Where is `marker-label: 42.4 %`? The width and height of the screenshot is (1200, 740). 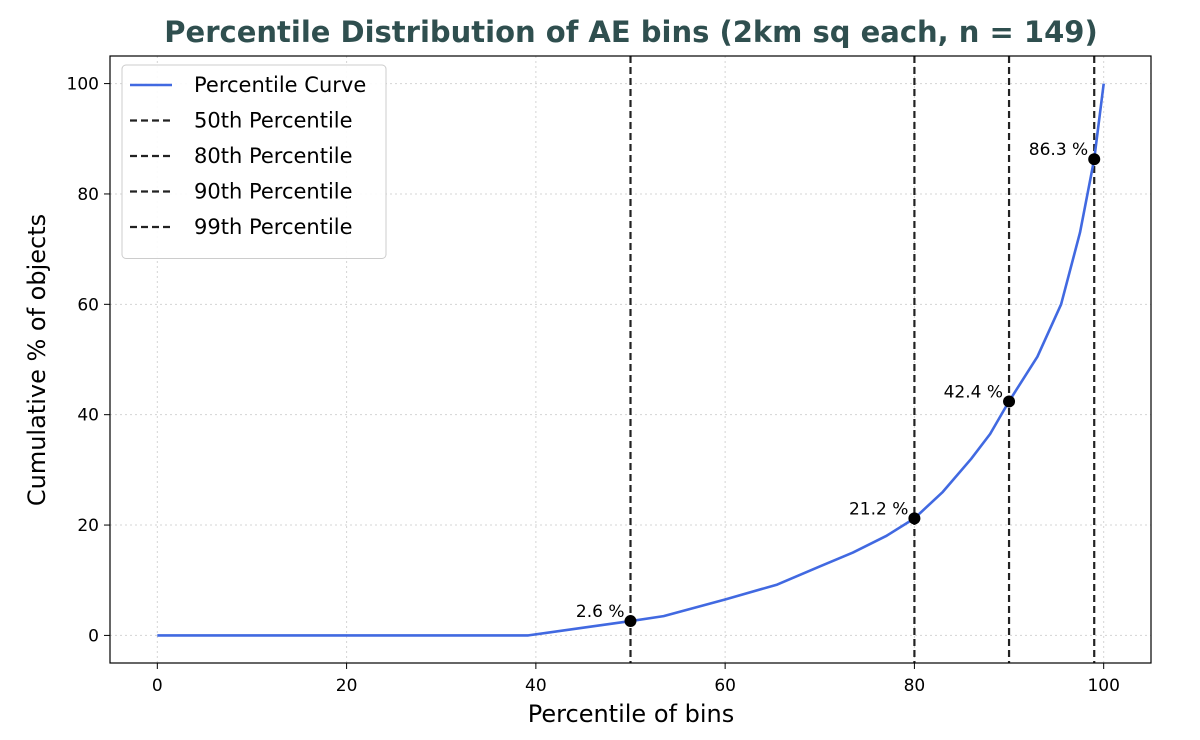
marker-label: 42.4 % is located at coordinates (973, 392).